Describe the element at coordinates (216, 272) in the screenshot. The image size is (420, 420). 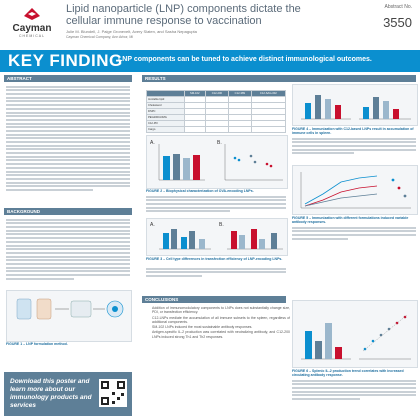
I see `figure-3-legend` at that location.